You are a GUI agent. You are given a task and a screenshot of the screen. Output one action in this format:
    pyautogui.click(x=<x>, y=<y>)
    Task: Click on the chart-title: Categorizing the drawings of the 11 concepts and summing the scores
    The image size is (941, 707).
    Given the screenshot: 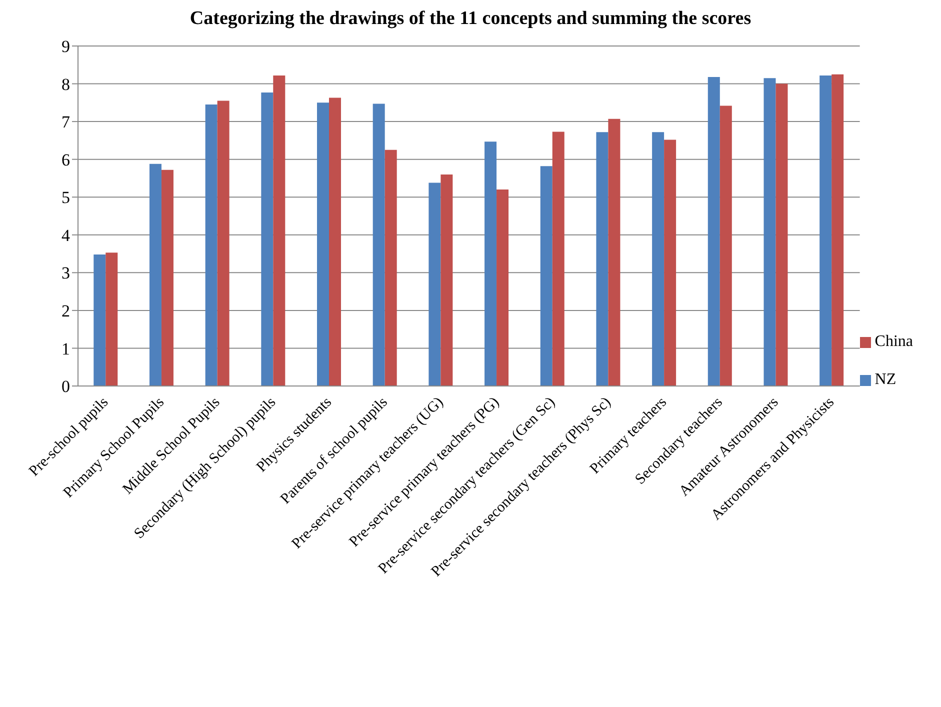 What is the action you would take?
    pyautogui.click(x=470, y=19)
    